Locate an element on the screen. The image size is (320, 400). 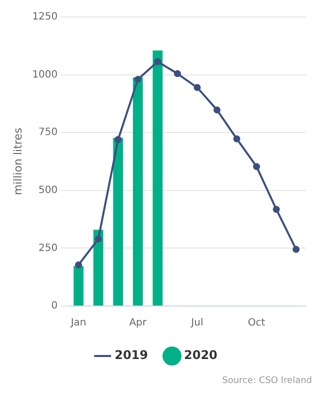
y-tick-label: 250 is located at coordinates (48, 248).